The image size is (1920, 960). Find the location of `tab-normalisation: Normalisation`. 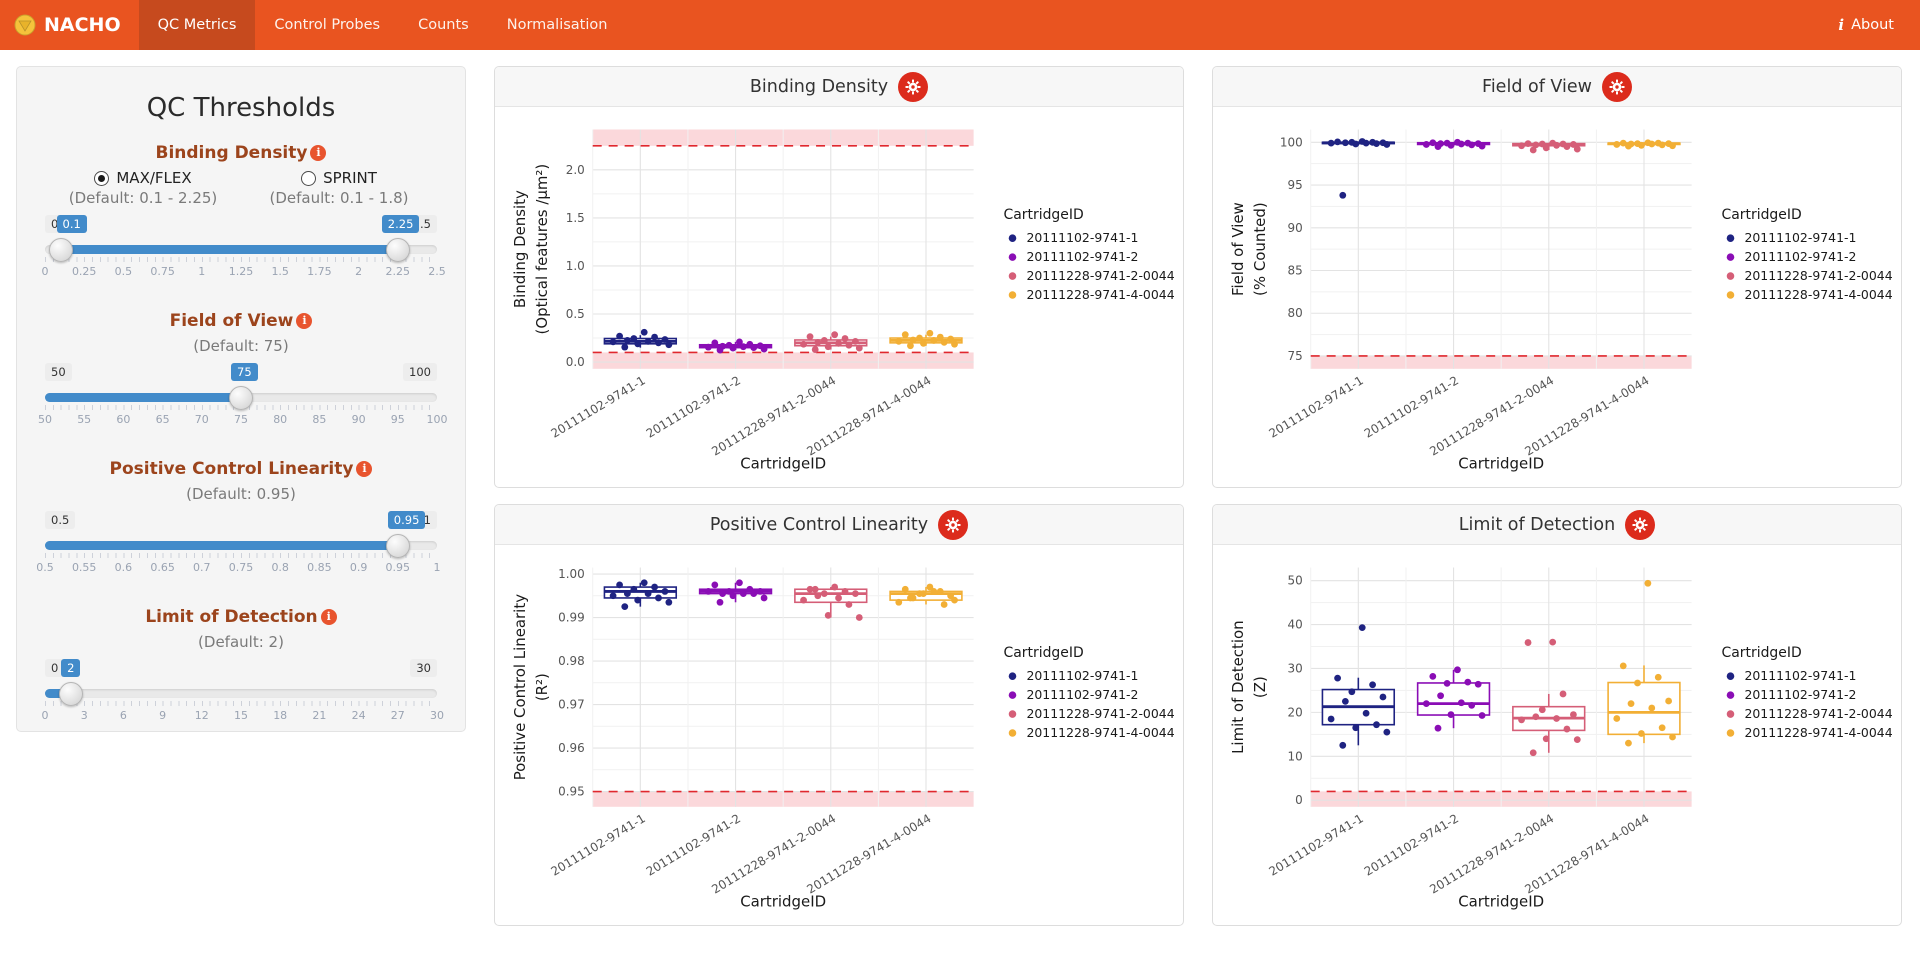

tab-normalisation: Normalisation is located at coordinates (557, 25).